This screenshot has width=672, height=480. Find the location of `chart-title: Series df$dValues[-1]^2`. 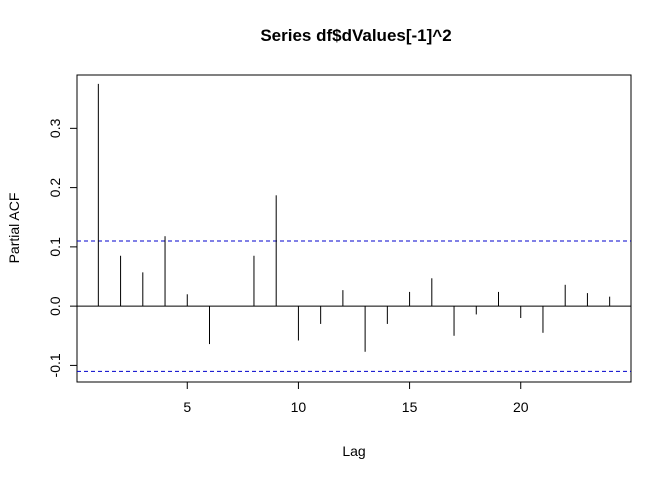

chart-title: Series df$dValues[-1]^2 is located at coordinates (355, 35).